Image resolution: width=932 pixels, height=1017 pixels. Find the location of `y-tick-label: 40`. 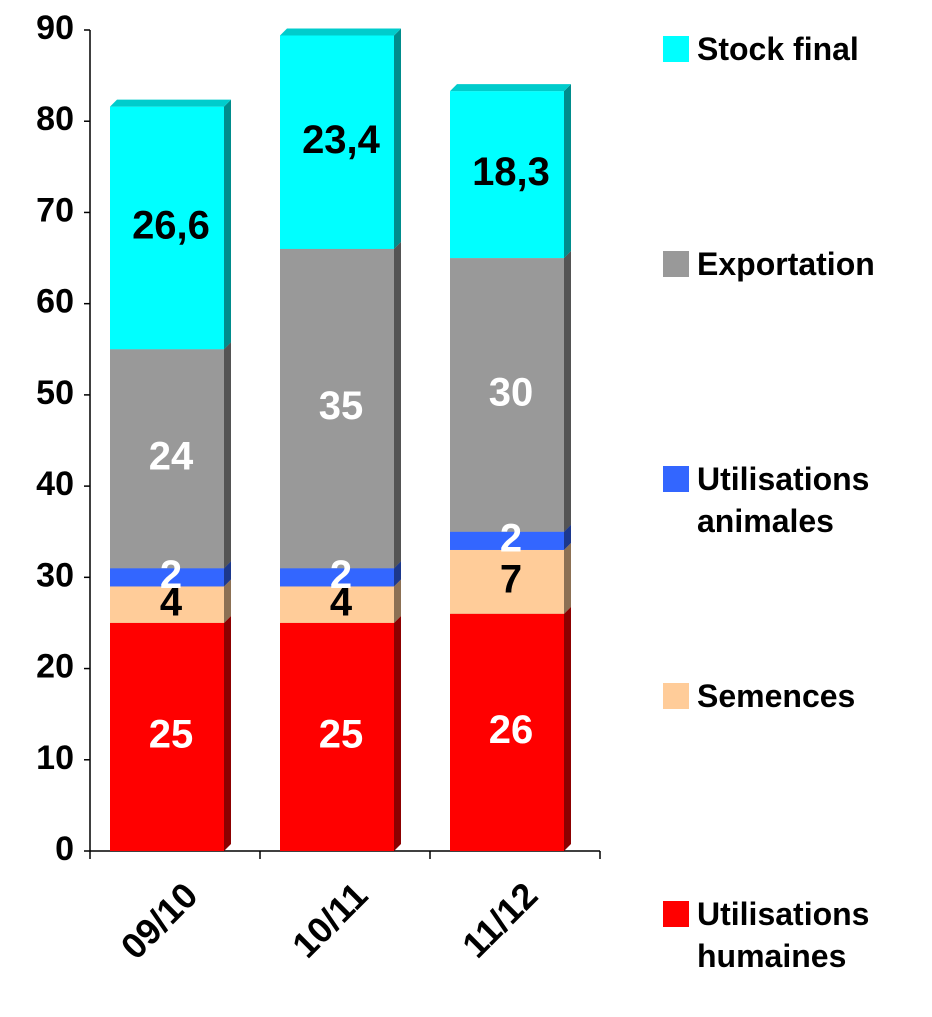

y-tick-label: 40 is located at coordinates (55, 484).